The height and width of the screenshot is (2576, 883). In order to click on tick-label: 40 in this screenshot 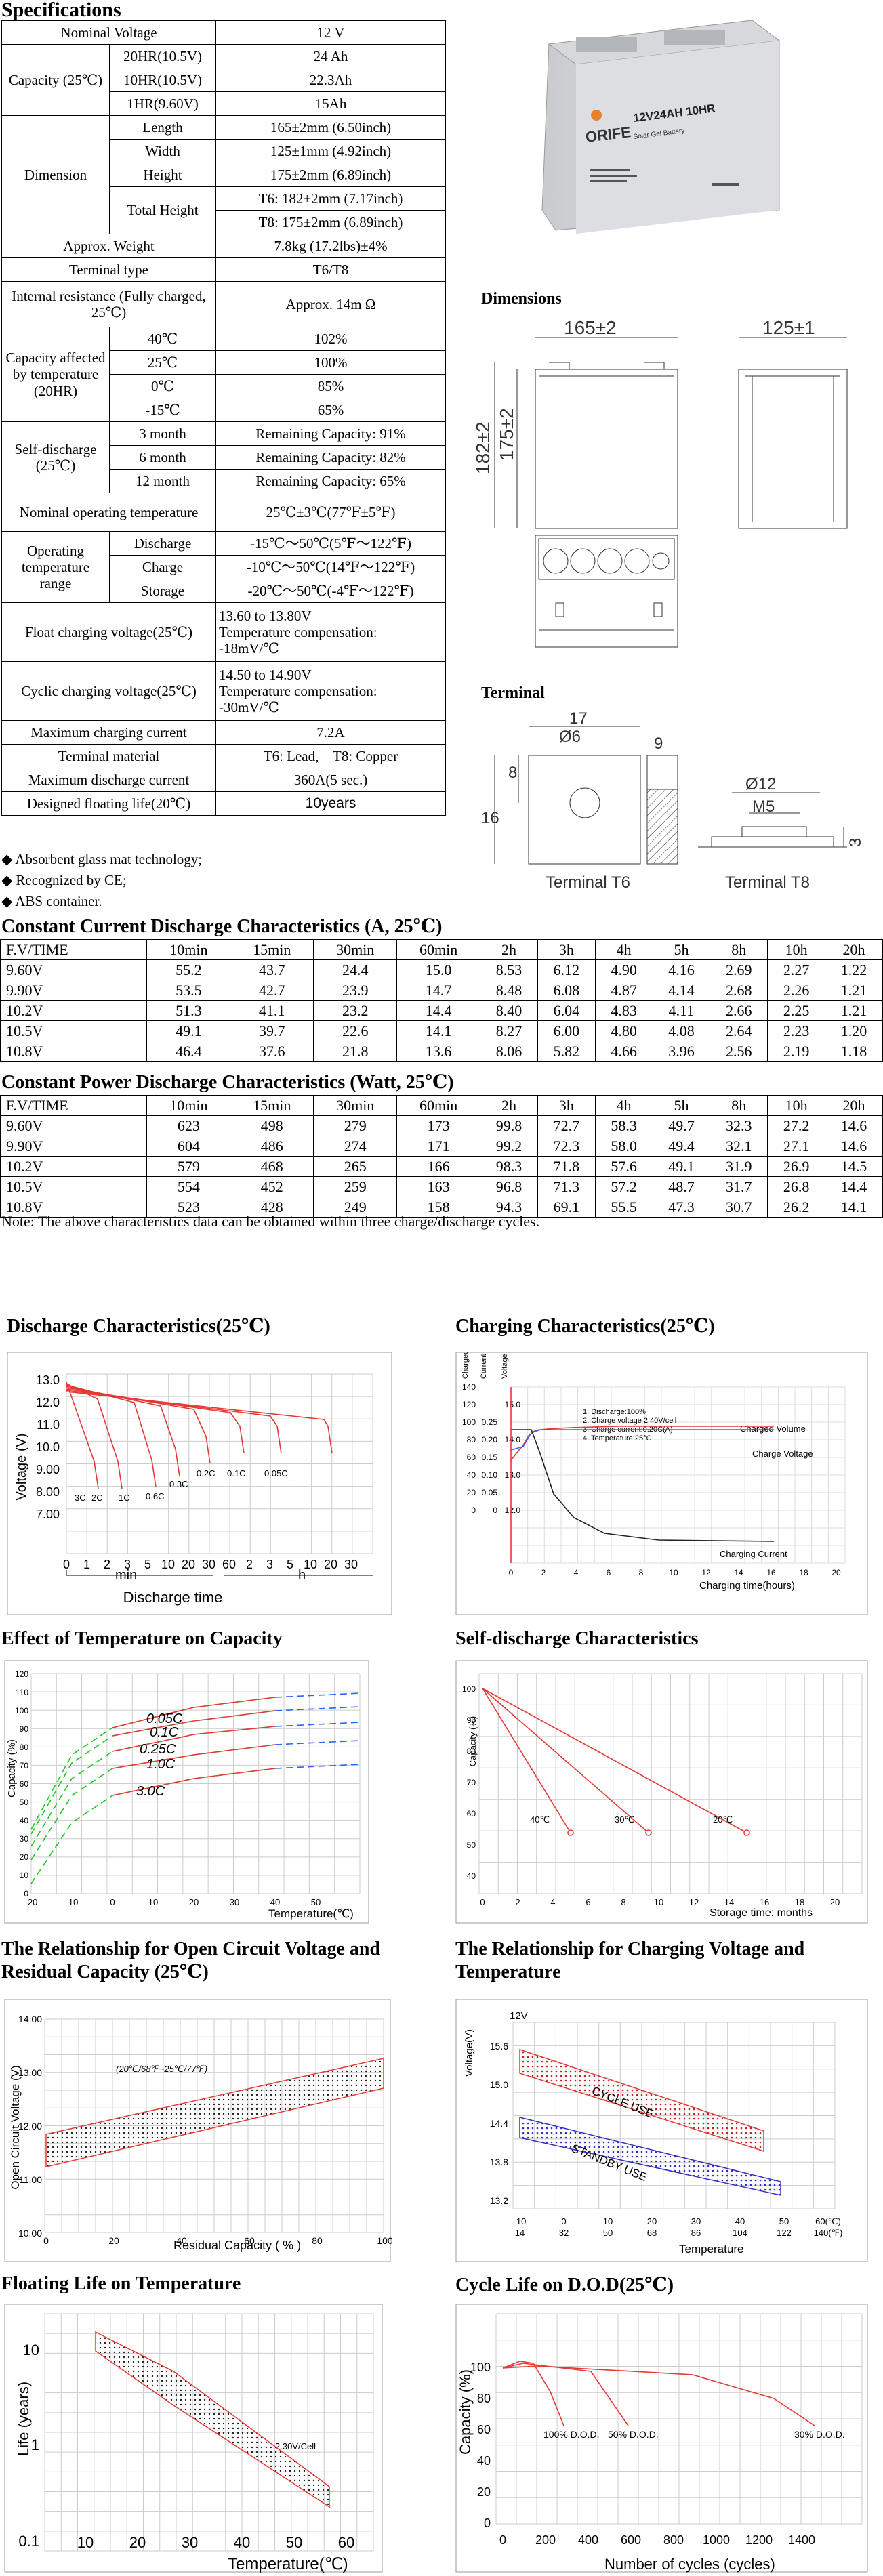, I will do `click(24, 1820)`.